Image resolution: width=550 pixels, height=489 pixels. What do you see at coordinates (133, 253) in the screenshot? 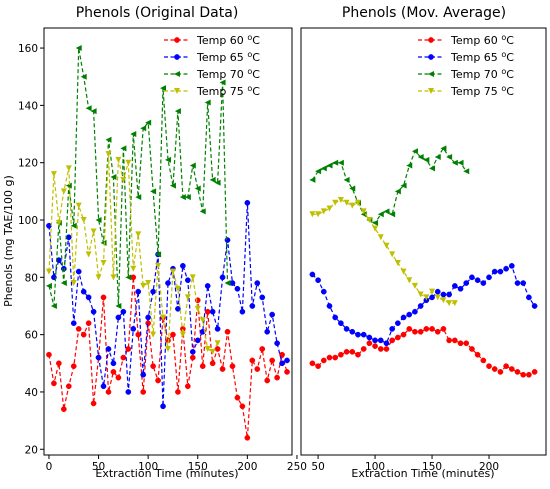
I see `series-temp-75-c` at bounding box center [133, 253].